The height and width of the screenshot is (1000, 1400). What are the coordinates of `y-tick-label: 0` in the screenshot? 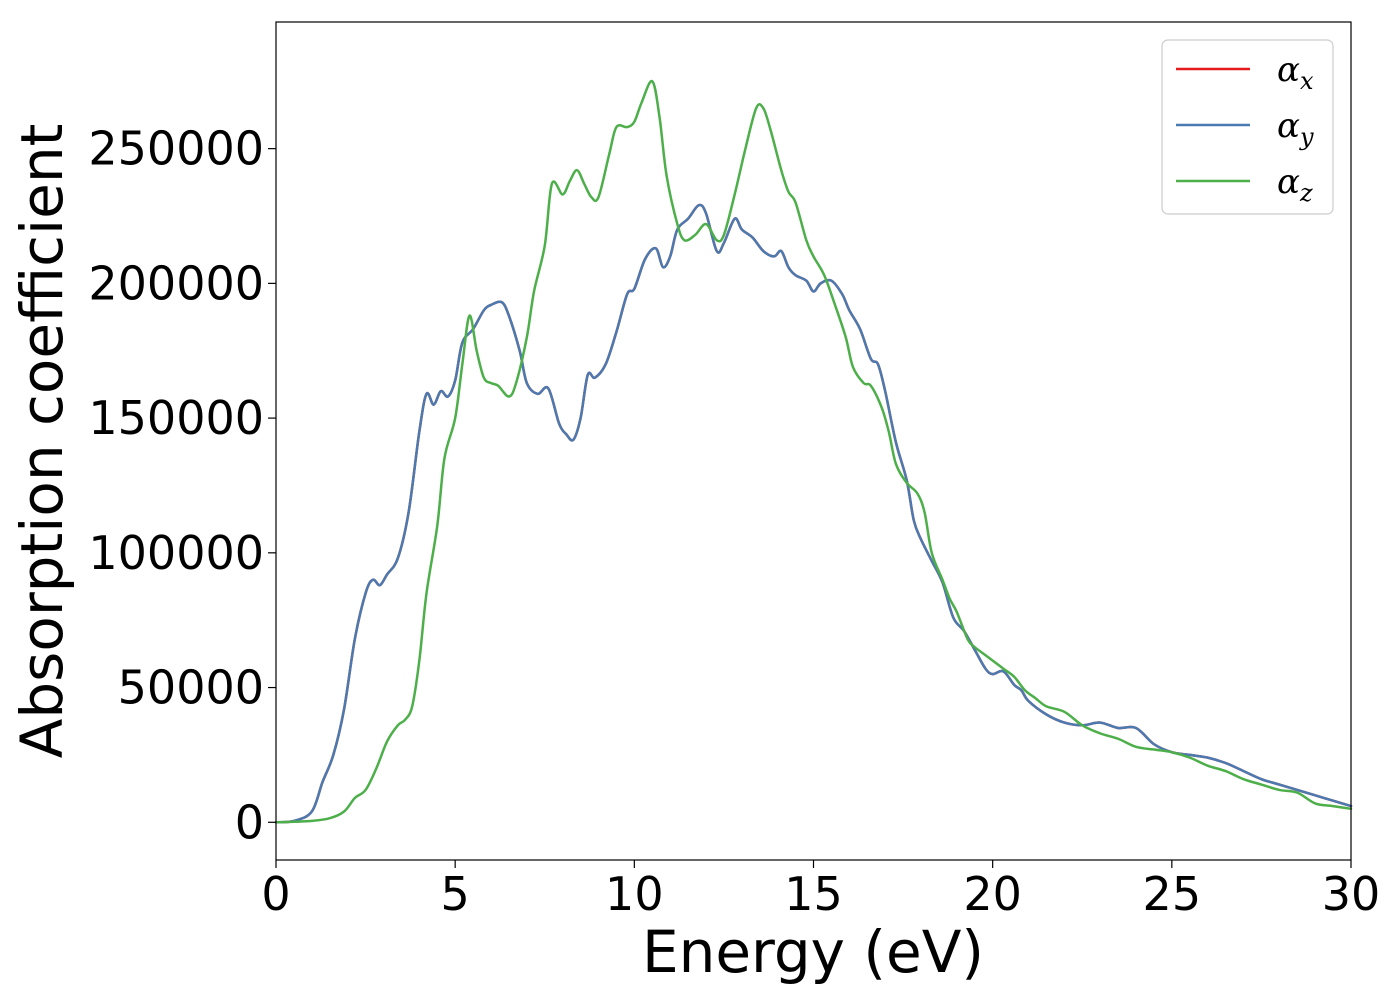 It's located at (249, 822).